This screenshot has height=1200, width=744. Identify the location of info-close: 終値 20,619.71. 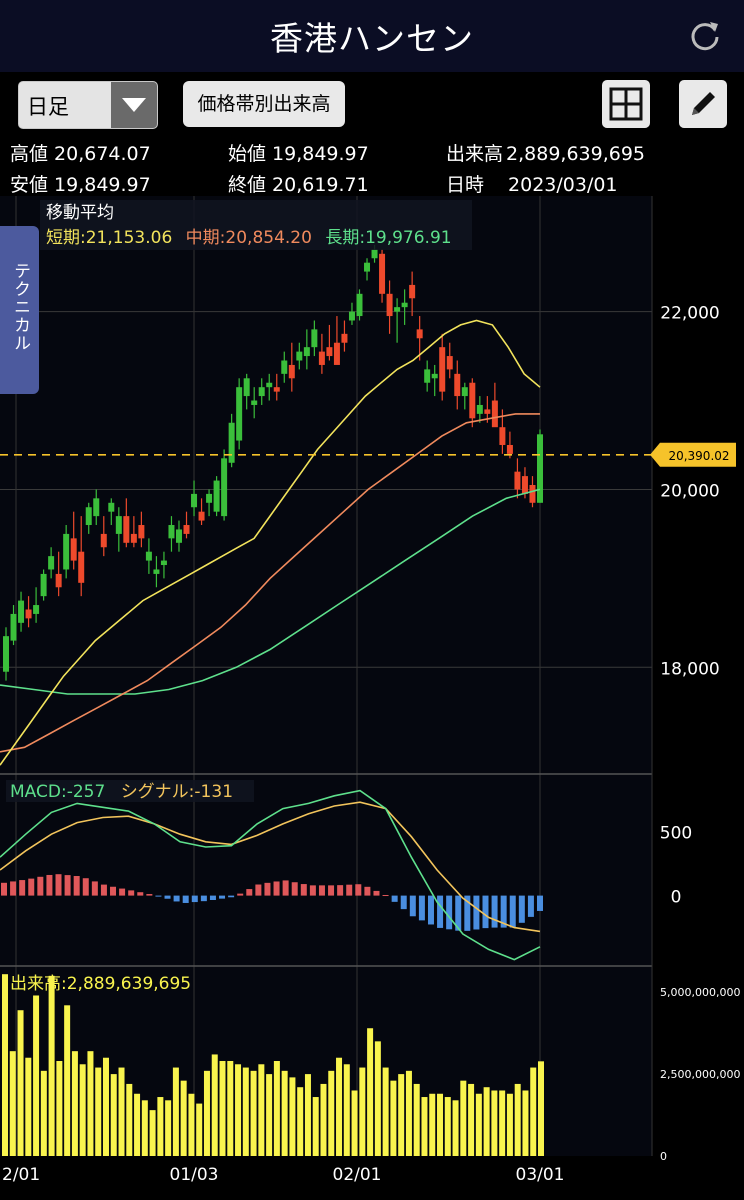
(298, 183).